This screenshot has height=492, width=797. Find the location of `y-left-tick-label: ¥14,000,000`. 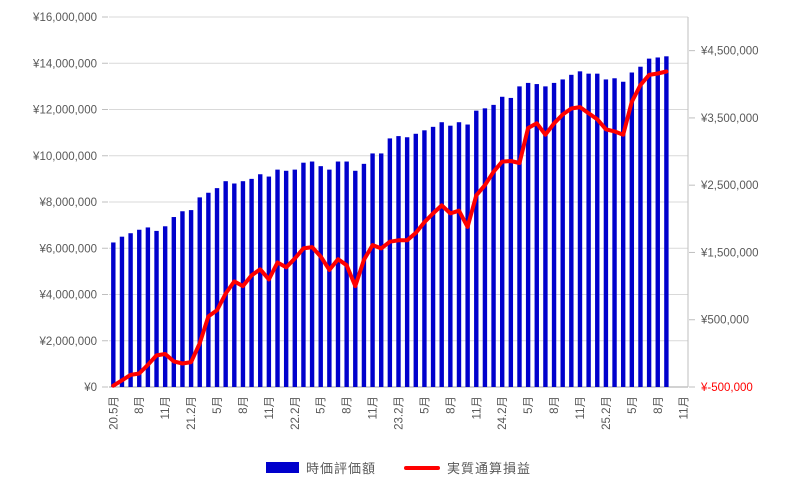

y-left-tick-label: ¥14,000,000 is located at coordinates (64, 64).